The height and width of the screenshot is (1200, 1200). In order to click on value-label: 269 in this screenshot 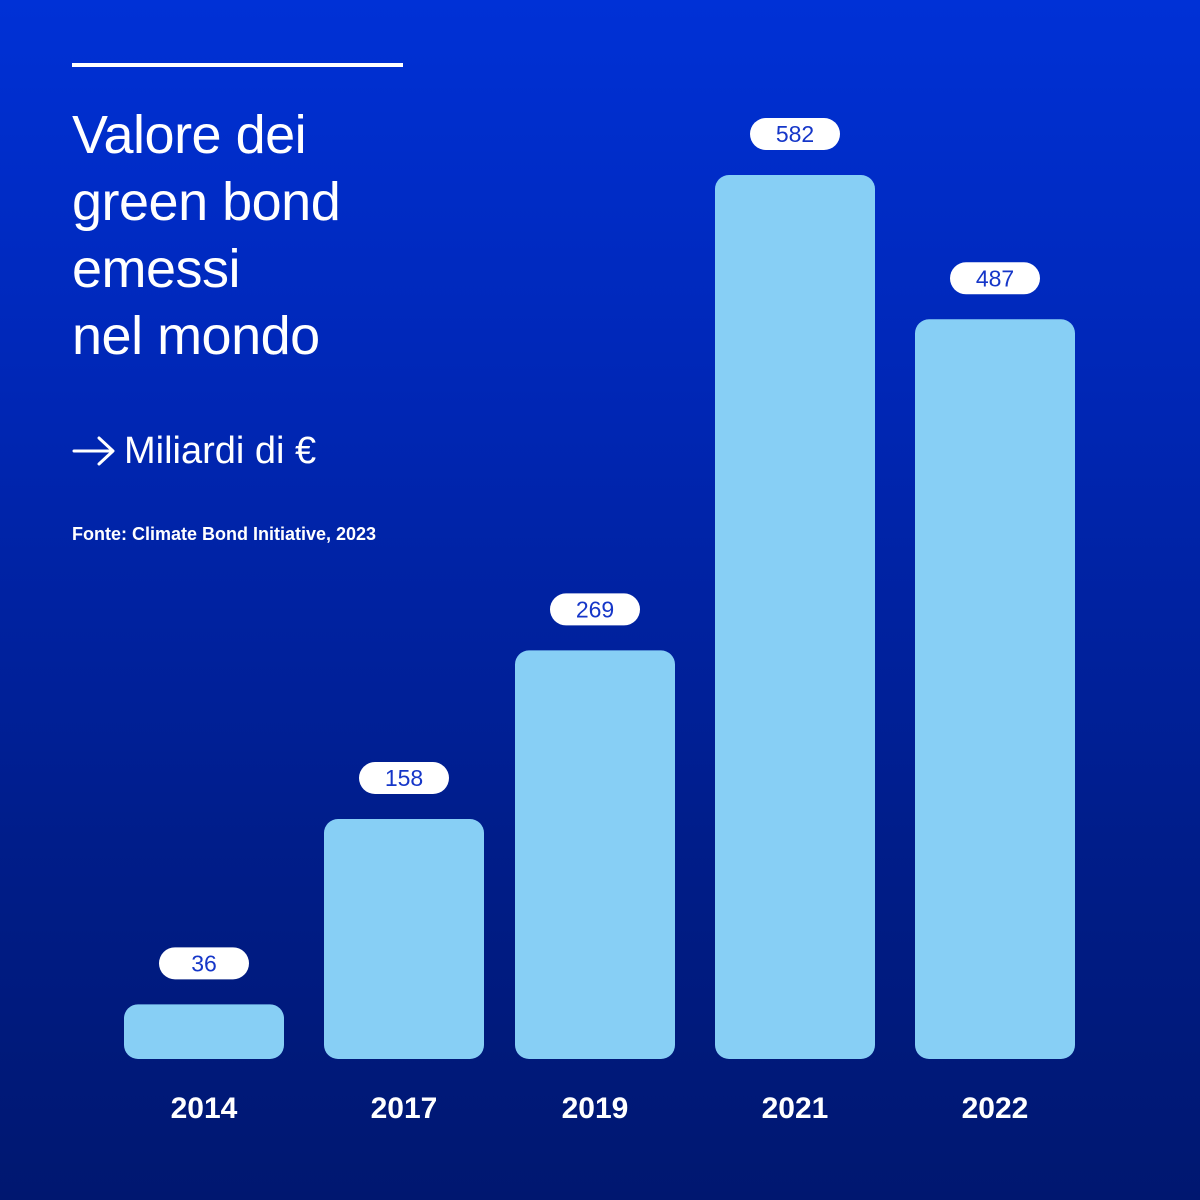, I will do `click(595, 609)`.